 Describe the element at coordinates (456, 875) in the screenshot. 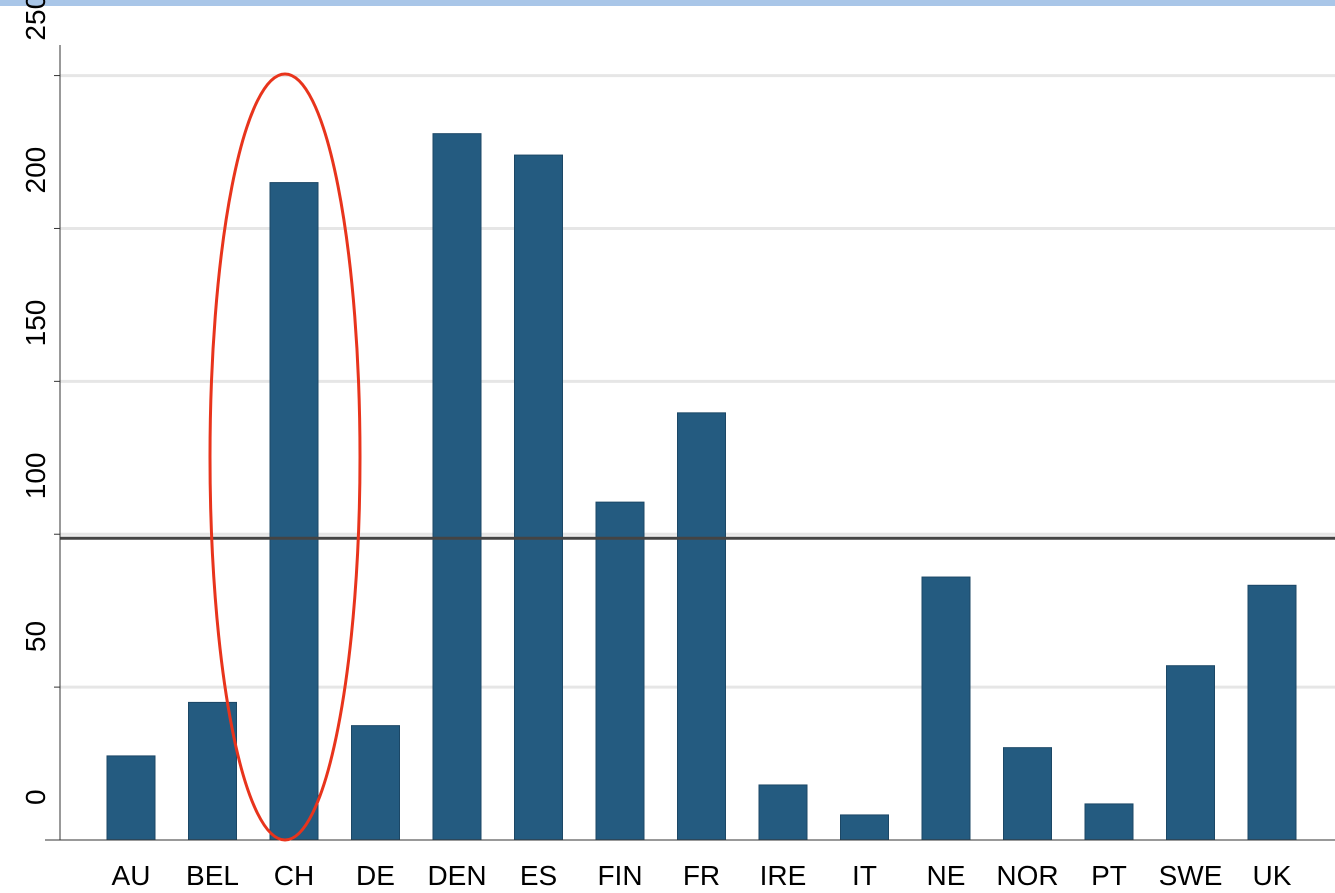

I see `x-tick-label: DEN` at that location.